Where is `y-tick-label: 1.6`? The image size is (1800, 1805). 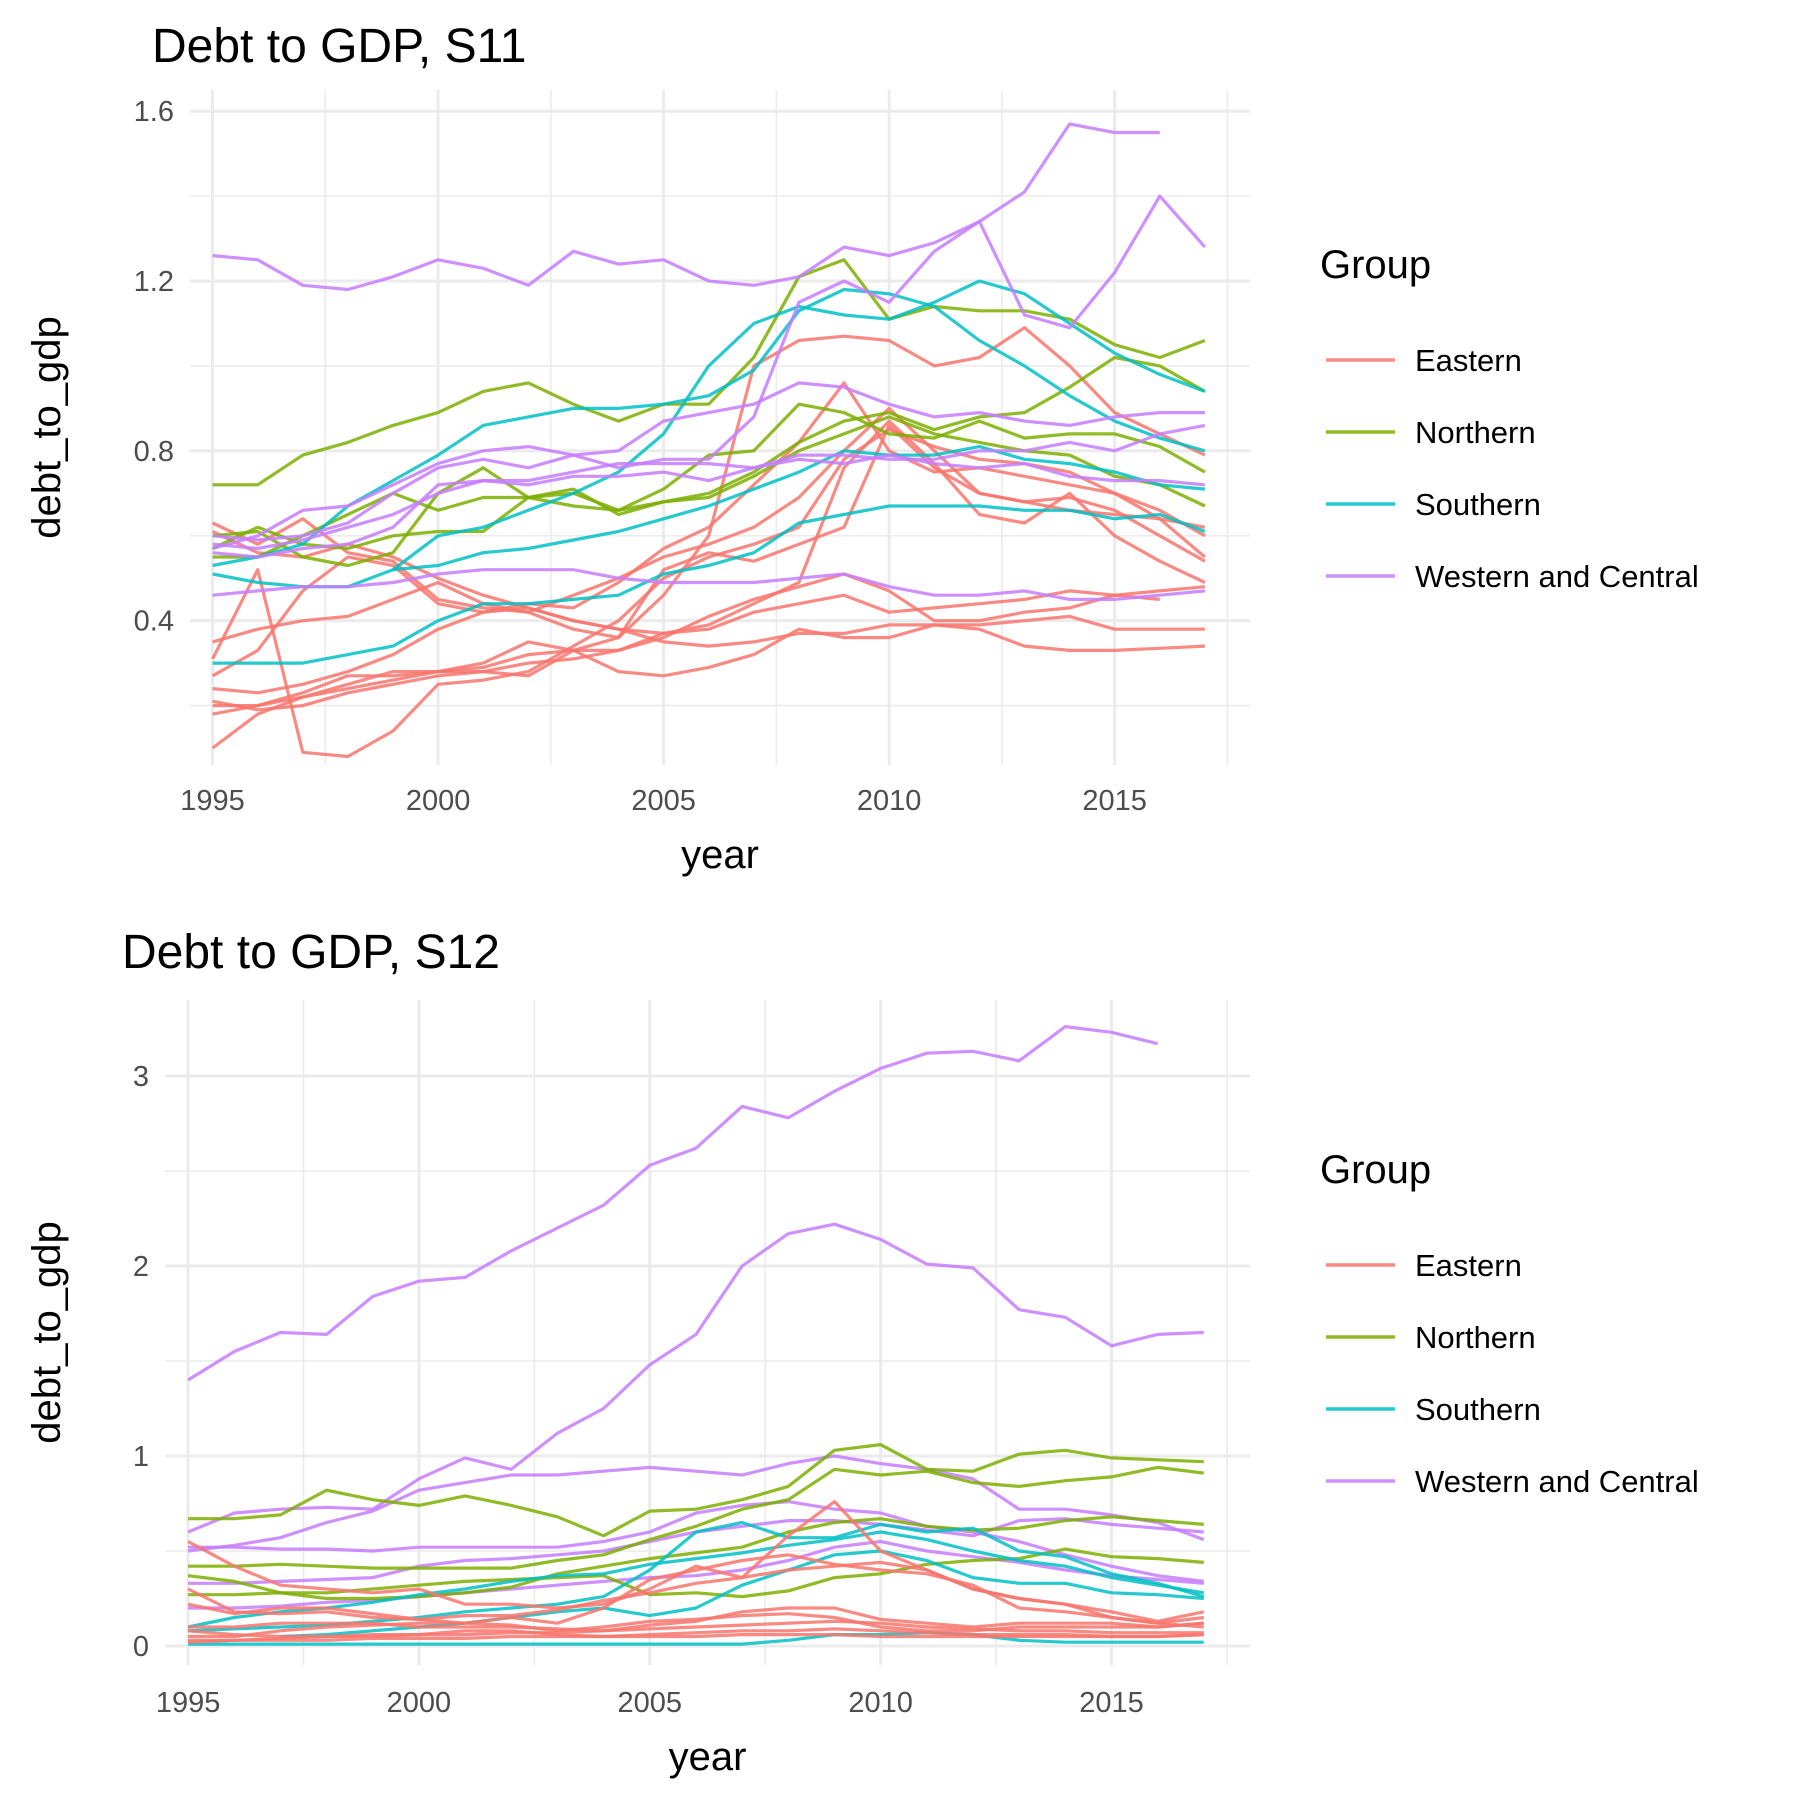
y-tick-label: 1.6 is located at coordinates (154, 112).